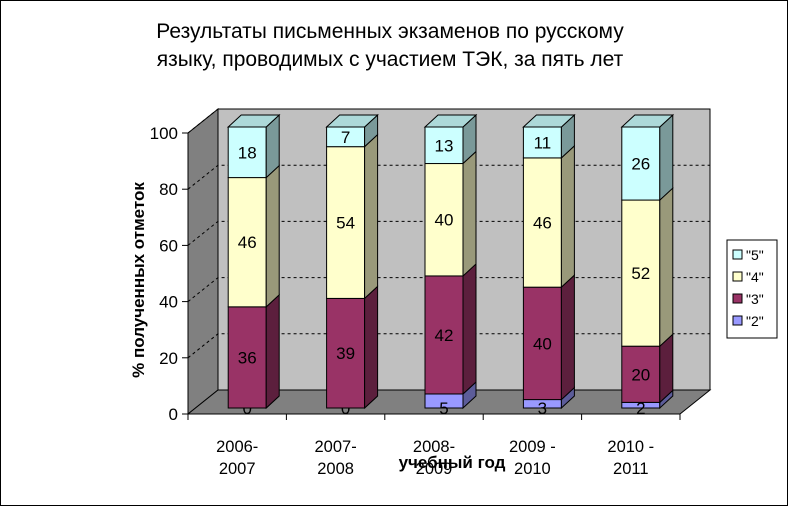 The image size is (788, 506). I want to click on legend-item: "4", so click(748, 277).